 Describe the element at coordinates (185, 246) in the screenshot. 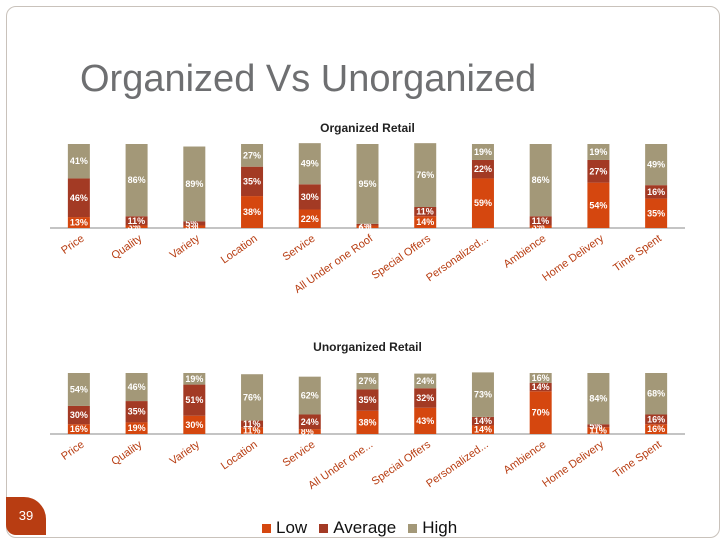

I see `organized-category-variety: Variety` at that location.